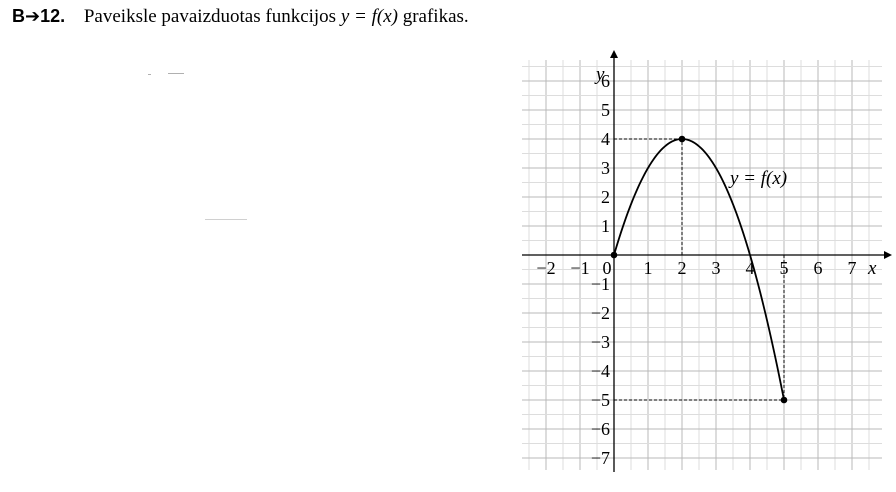 The image size is (896, 492). What do you see at coordinates (605, 110) in the screenshot?
I see `y-tick-label: 5` at bounding box center [605, 110].